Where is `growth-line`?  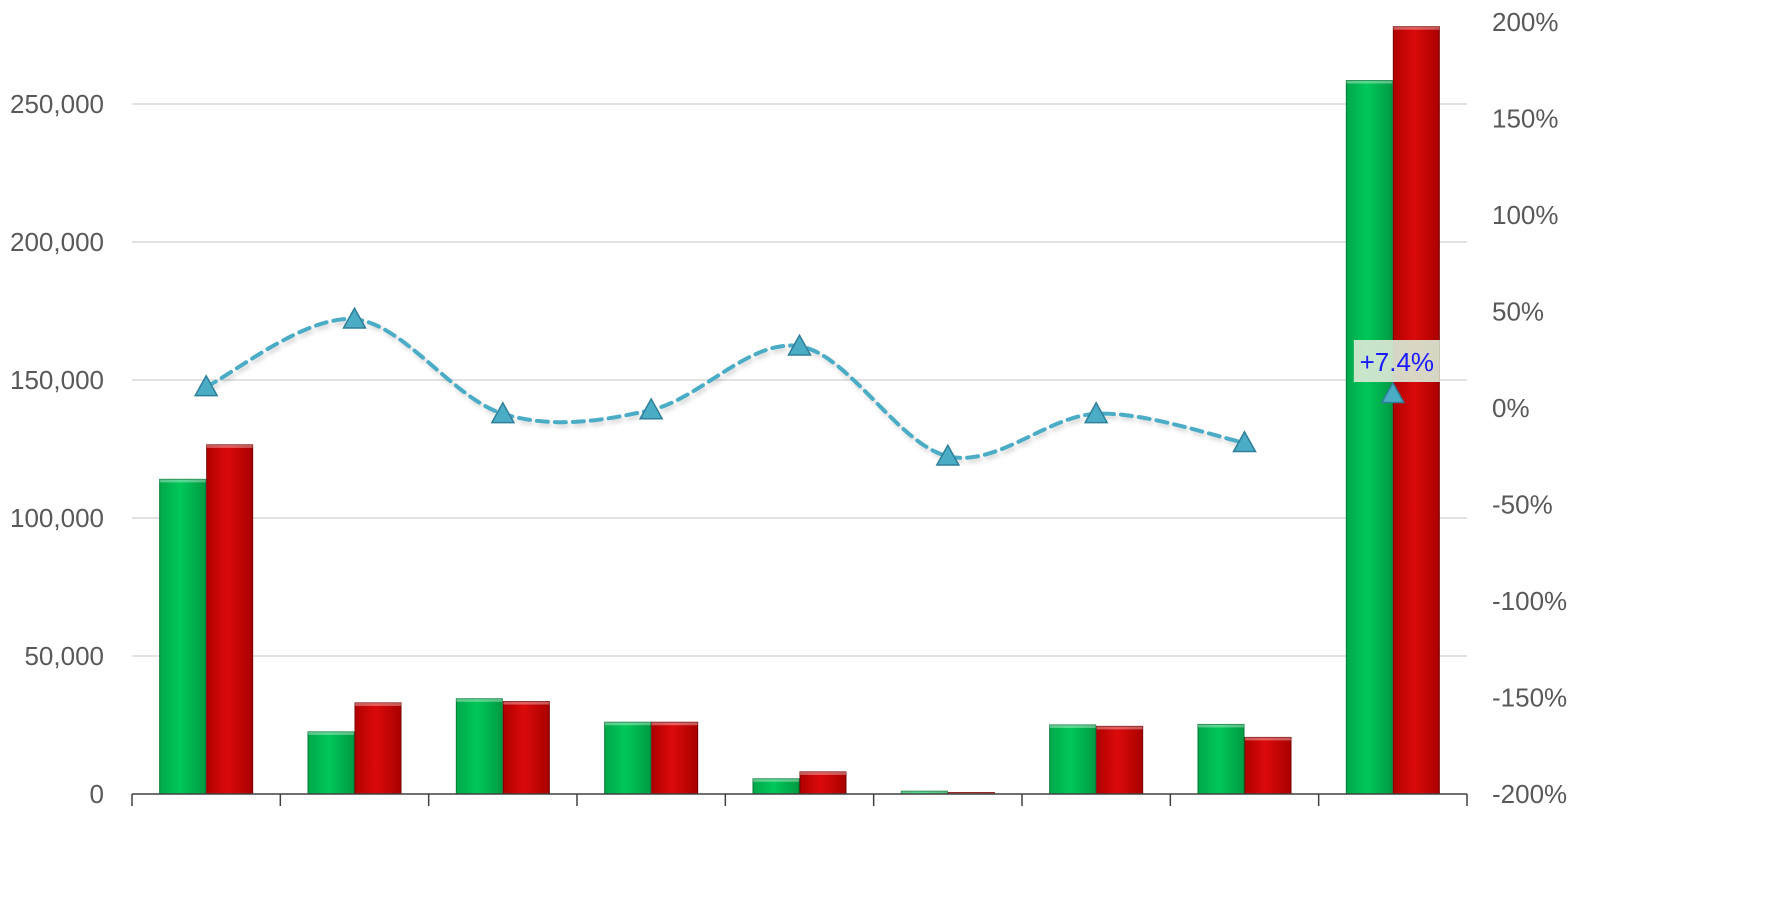 growth-line is located at coordinates (799, 386).